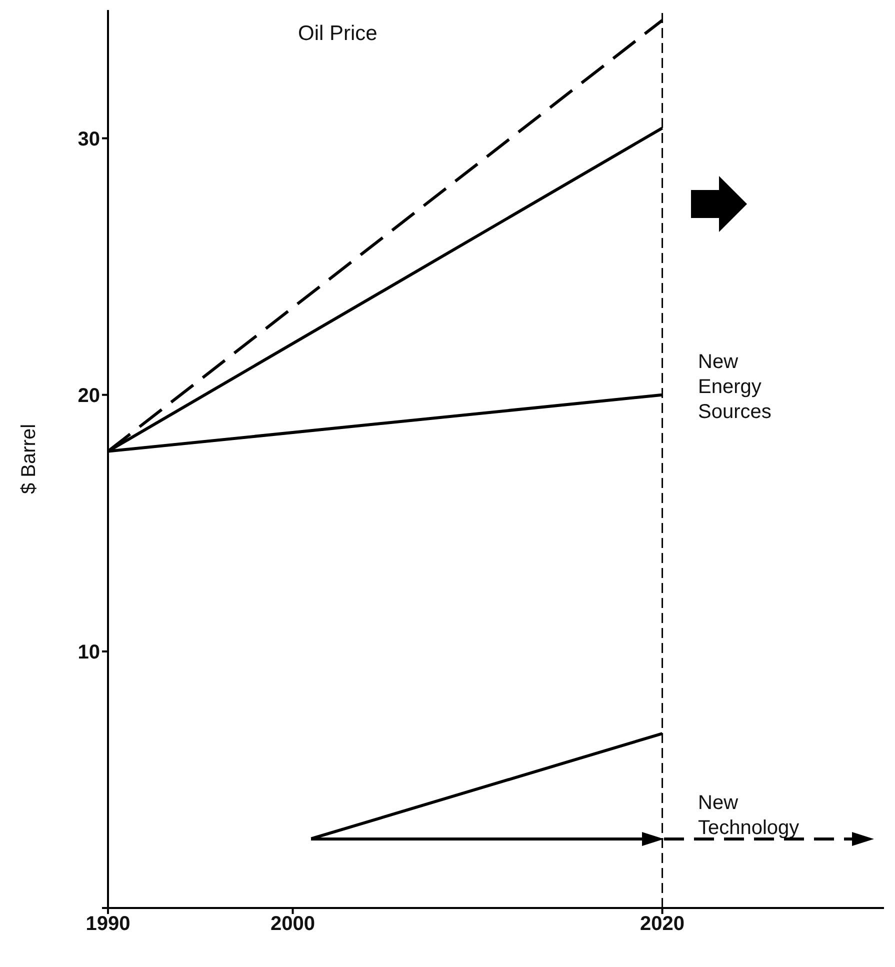  Describe the element at coordinates (338, 34) in the screenshot. I see `text: Oil Price` at that location.